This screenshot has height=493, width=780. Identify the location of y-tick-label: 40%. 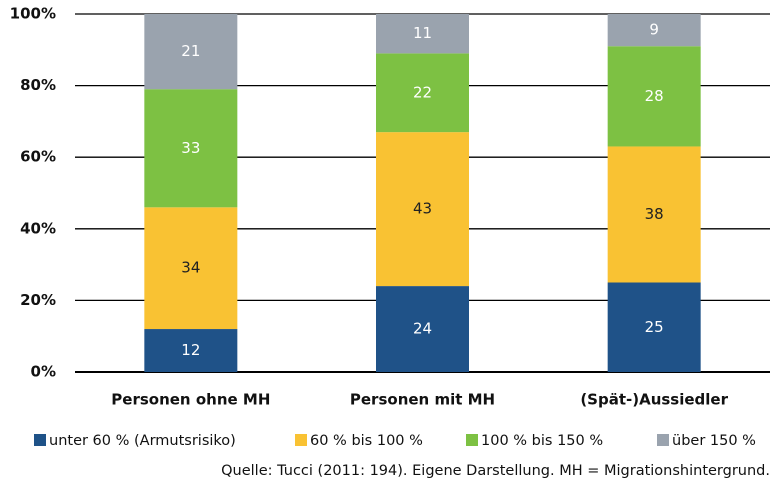
(38, 228).